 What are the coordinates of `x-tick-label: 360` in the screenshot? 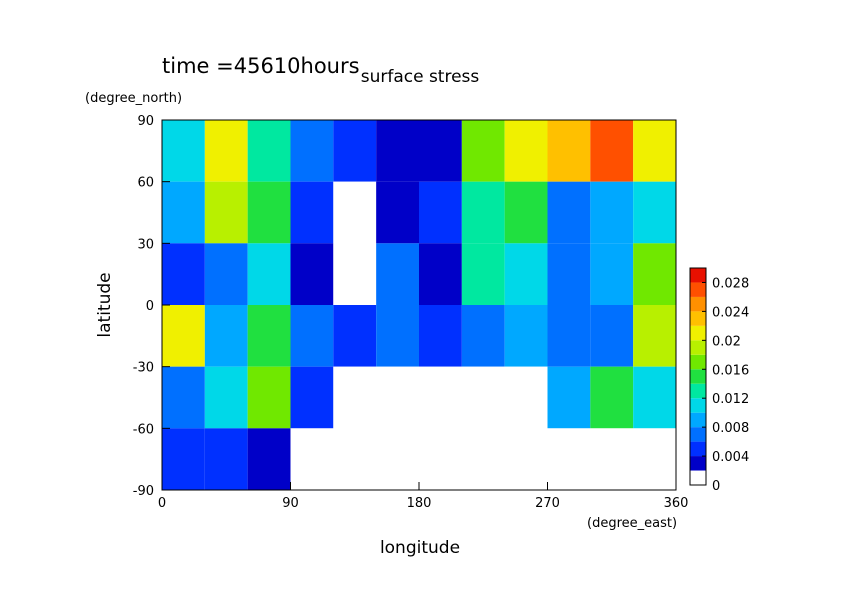 It's located at (676, 503).